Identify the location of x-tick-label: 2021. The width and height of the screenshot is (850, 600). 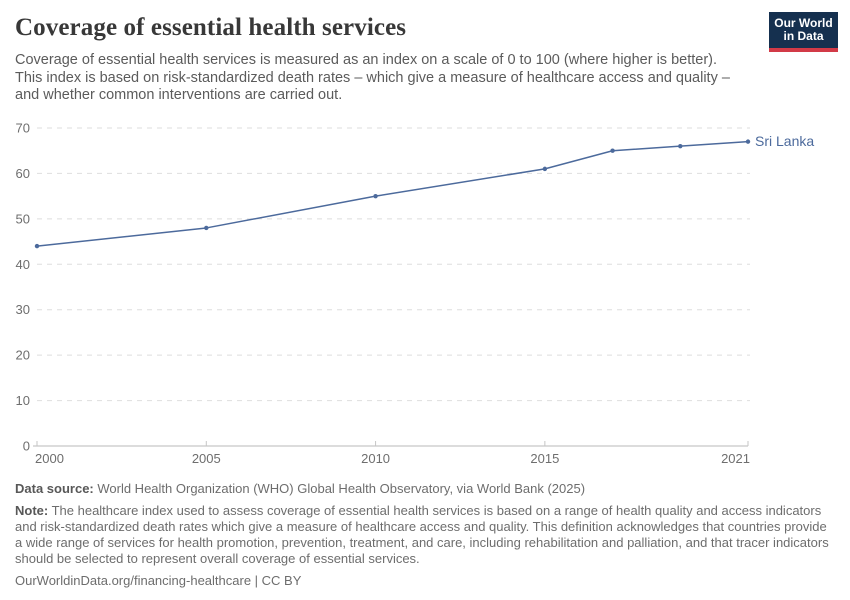
(735, 458).